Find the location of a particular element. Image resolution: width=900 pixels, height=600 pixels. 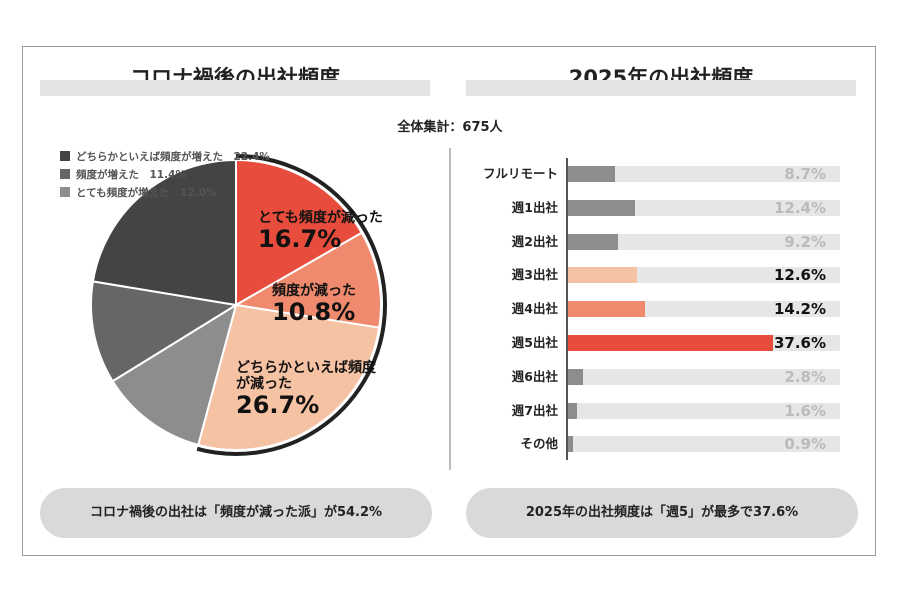

pie-label-very-decreased: とても頻度が減った 16.7% is located at coordinates (320, 232).